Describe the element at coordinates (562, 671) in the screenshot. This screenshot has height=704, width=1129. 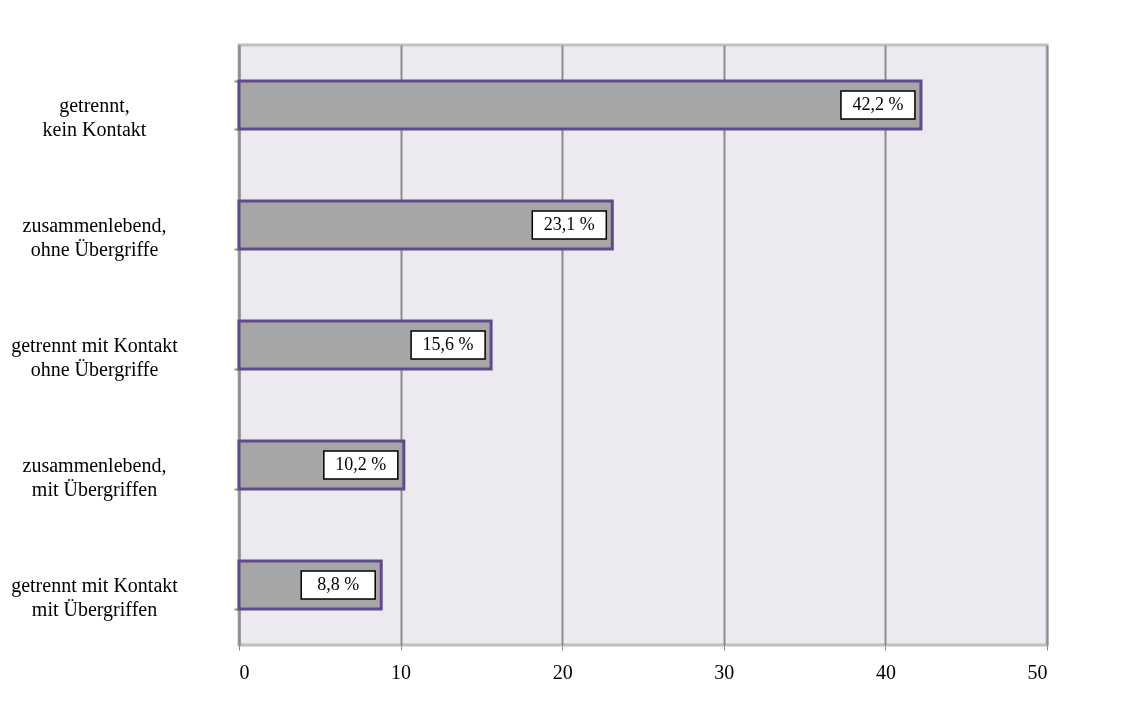
I see `x-tick-label: 20` at that location.